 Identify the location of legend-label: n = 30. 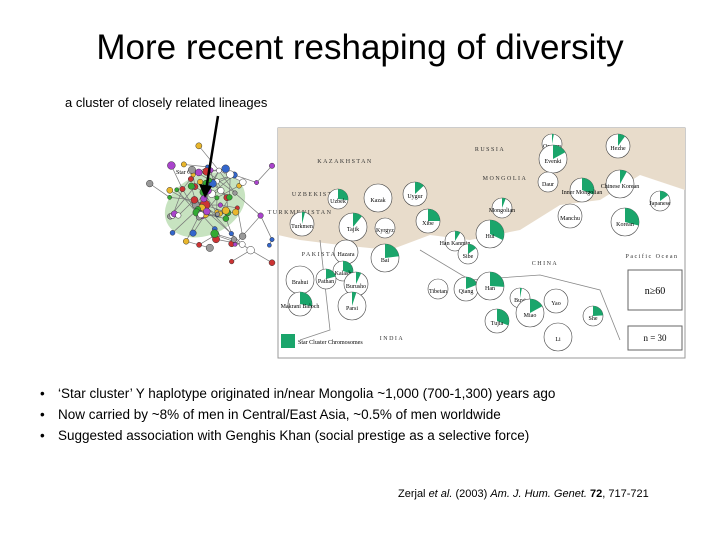
(655, 338).